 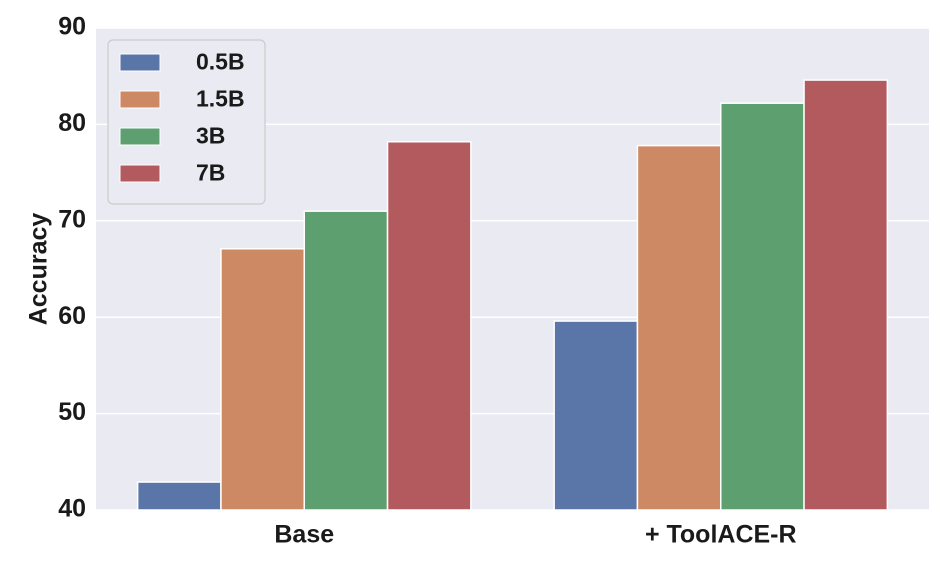 What do you see at coordinates (72, 509) in the screenshot?
I see `y-tick-label: 40` at bounding box center [72, 509].